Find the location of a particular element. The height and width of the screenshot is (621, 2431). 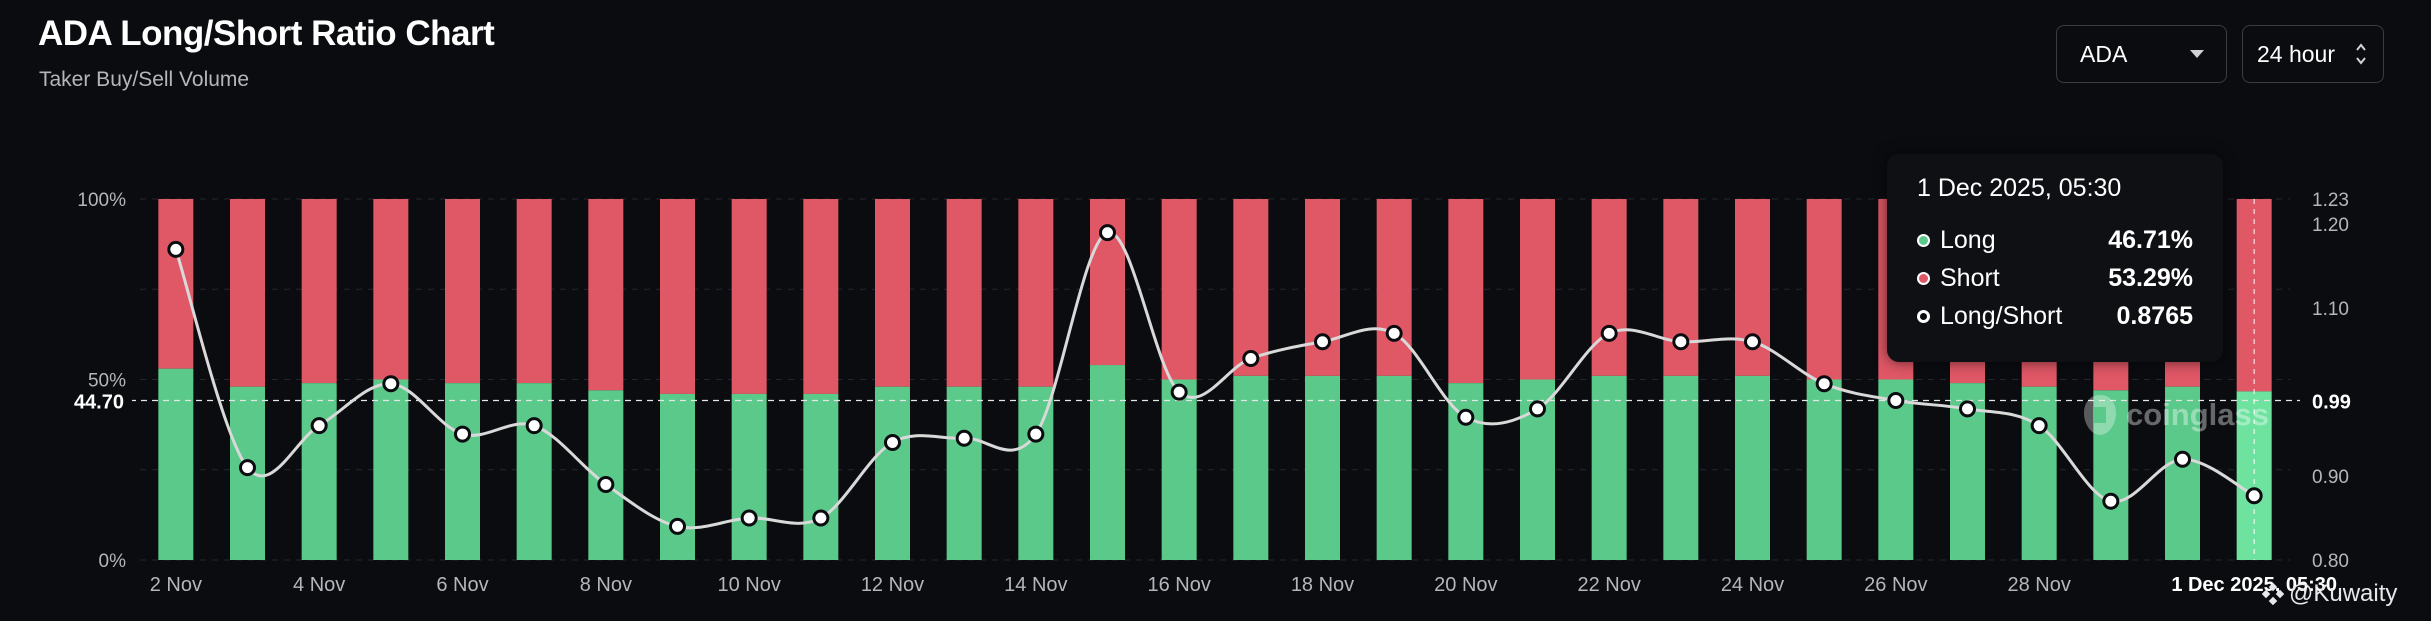

coin-select-value: ADA is located at coordinates (2104, 53).